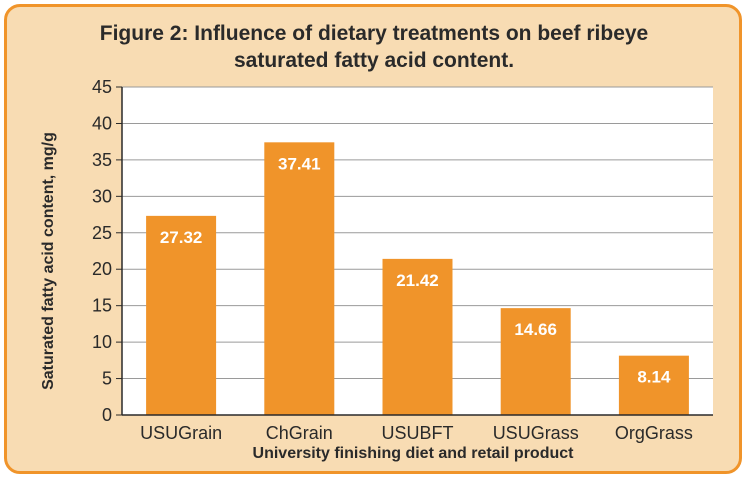 The width and height of the screenshot is (750, 481). Describe the element at coordinates (654, 377) in the screenshot. I see `bar-value-label: 8.14` at that location.